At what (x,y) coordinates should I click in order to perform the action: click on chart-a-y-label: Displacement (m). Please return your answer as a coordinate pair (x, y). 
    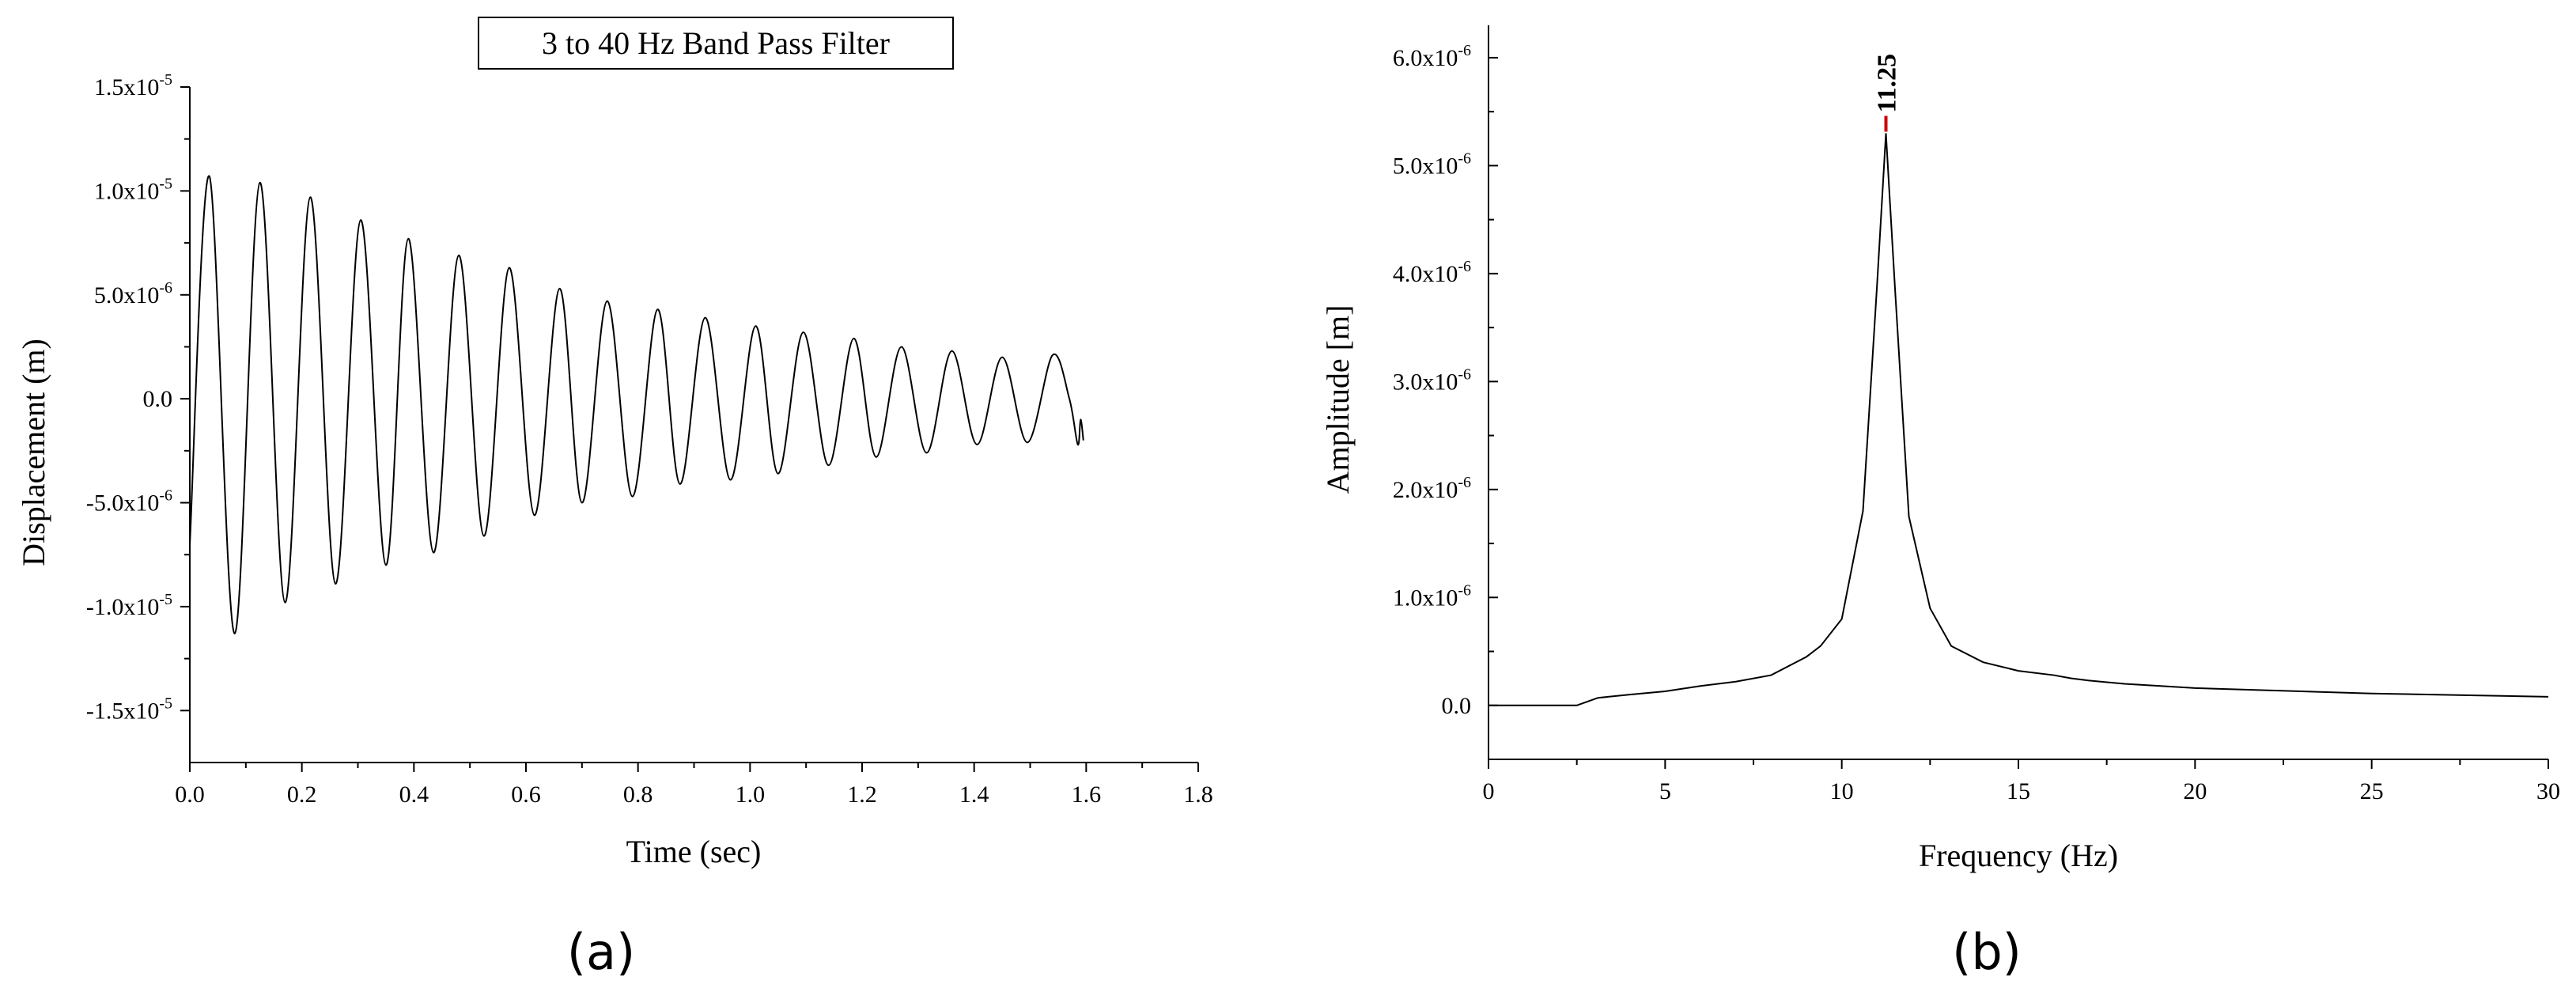
    Looking at the image, I should click on (33, 452).